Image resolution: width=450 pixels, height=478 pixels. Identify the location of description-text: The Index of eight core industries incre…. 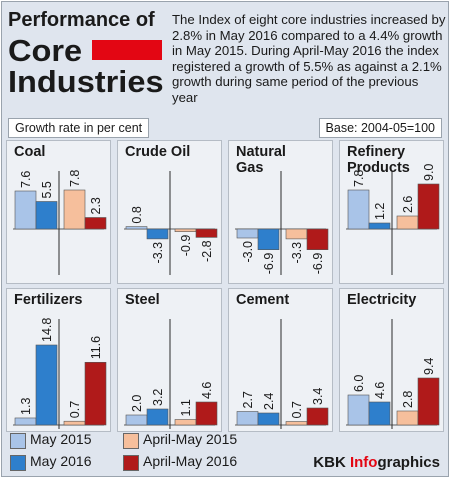
(309, 58).